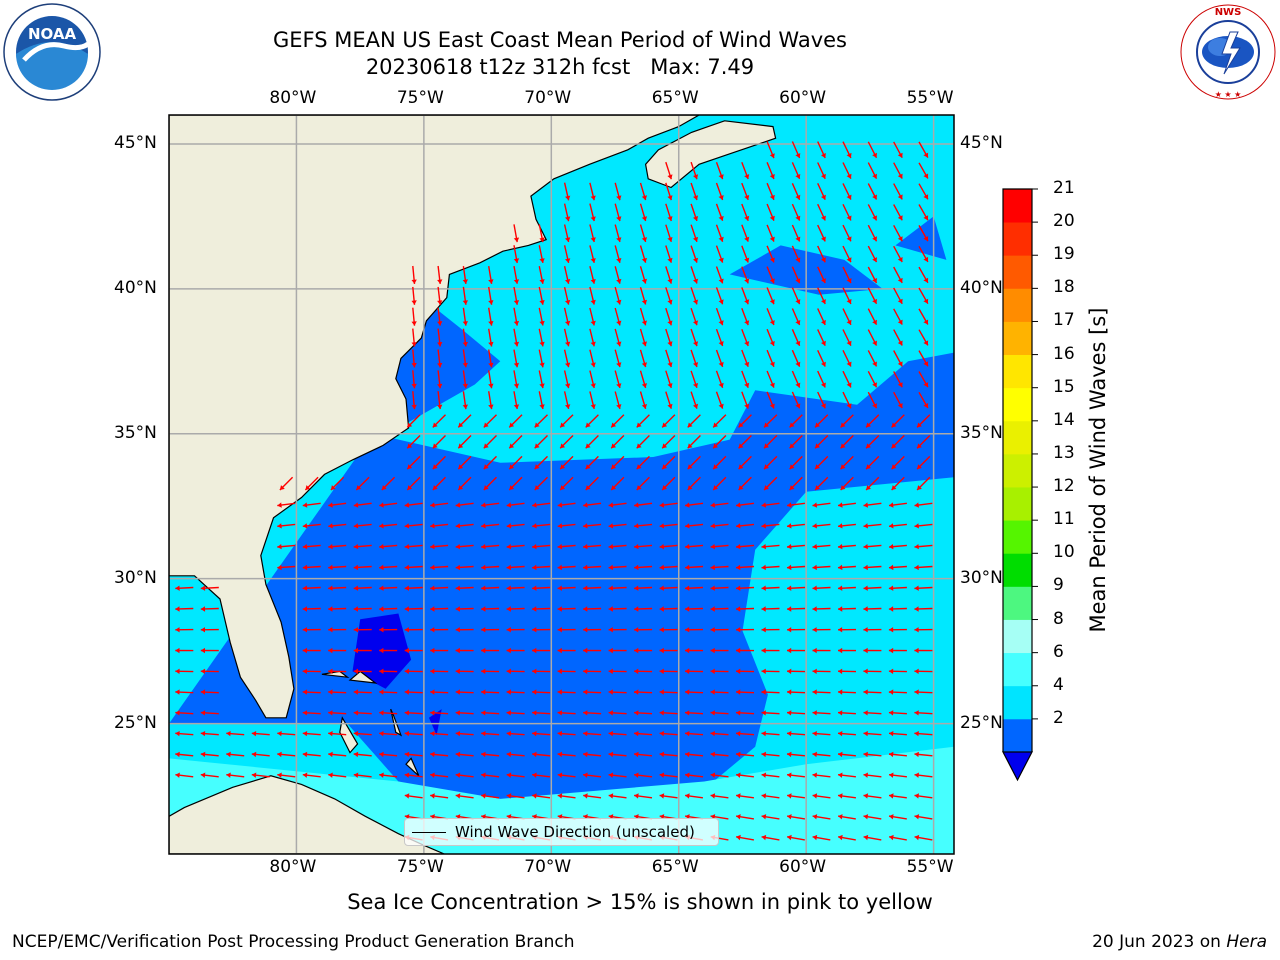  Describe the element at coordinates (1064, 353) in the screenshot. I see `colorbar-tick-label: 16` at that location.